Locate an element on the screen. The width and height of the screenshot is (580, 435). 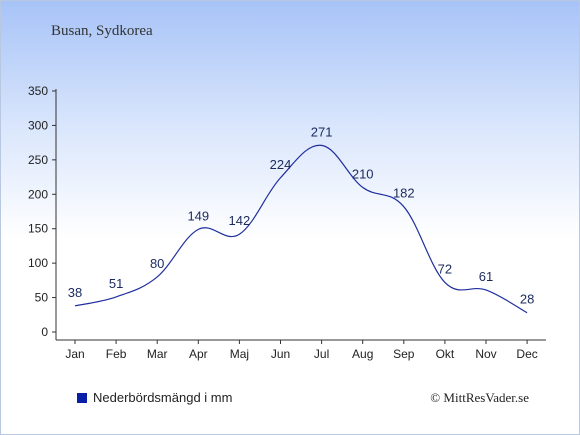
x-tick-label: Mar is located at coordinates (157, 354).